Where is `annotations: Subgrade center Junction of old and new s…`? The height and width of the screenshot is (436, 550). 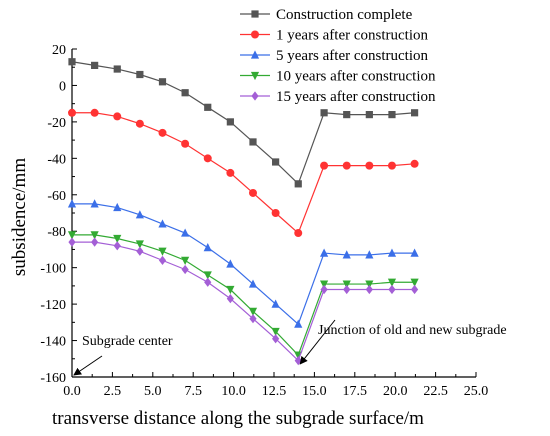 annotations: Subgrade center Junction of old and new s… is located at coordinates (290, 347).